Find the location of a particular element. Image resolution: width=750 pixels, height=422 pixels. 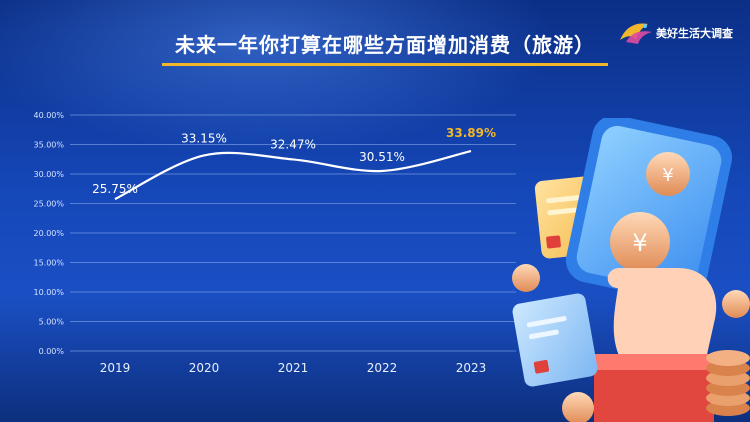

y-tick-label: 0.00% is located at coordinates (52, 351).